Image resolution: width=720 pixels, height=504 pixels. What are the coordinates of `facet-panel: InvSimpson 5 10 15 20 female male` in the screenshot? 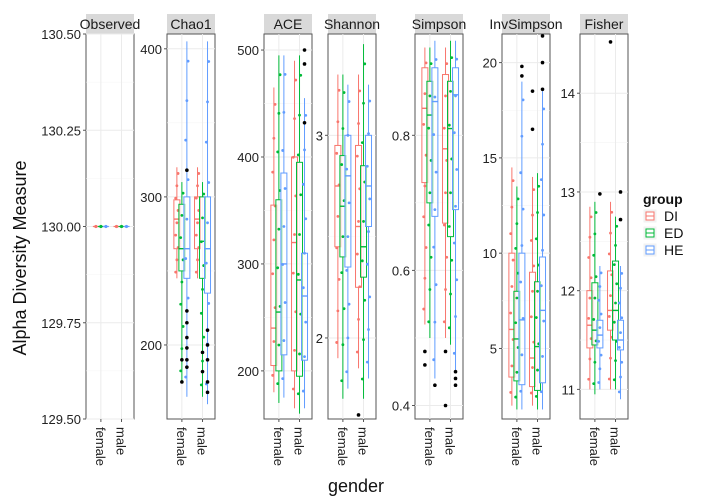 It's located at (523, 240).